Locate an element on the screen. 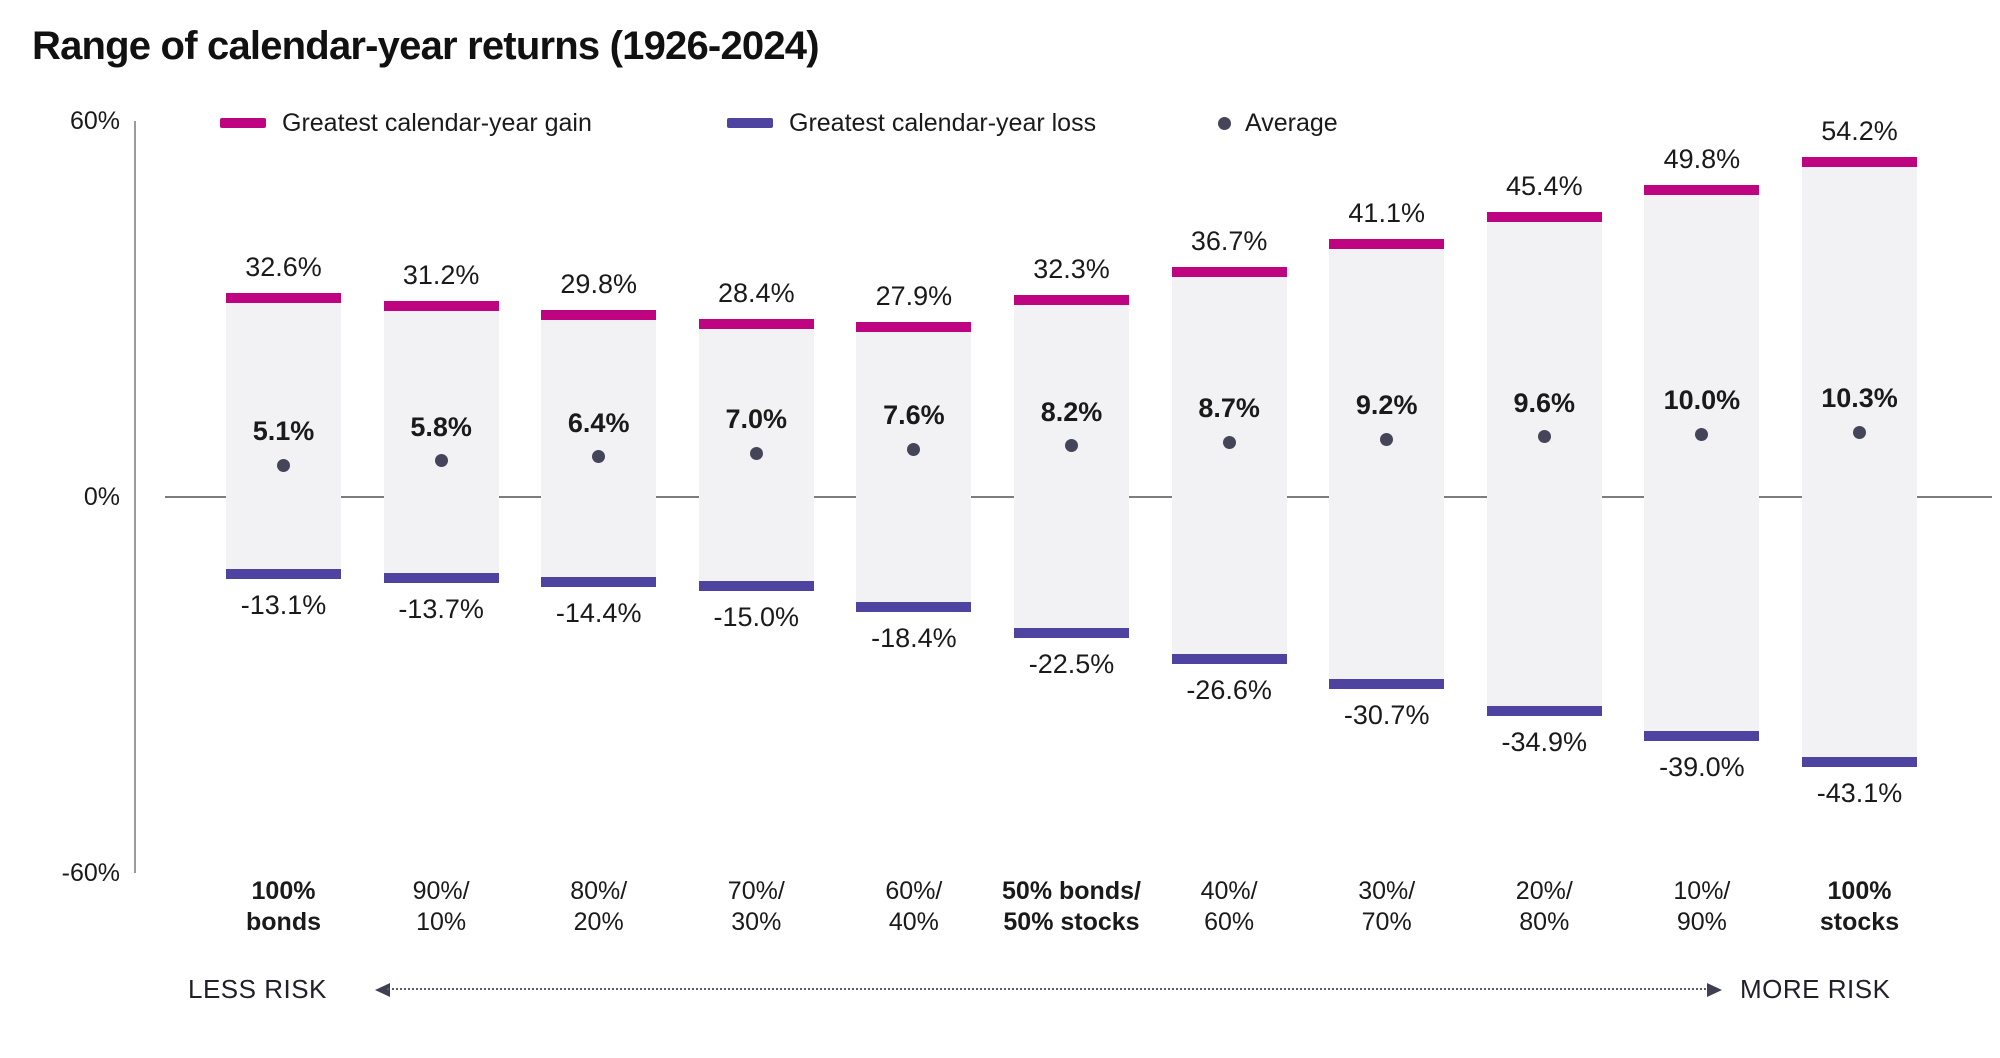  average-value-label: 7.6% is located at coordinates (914, 415).